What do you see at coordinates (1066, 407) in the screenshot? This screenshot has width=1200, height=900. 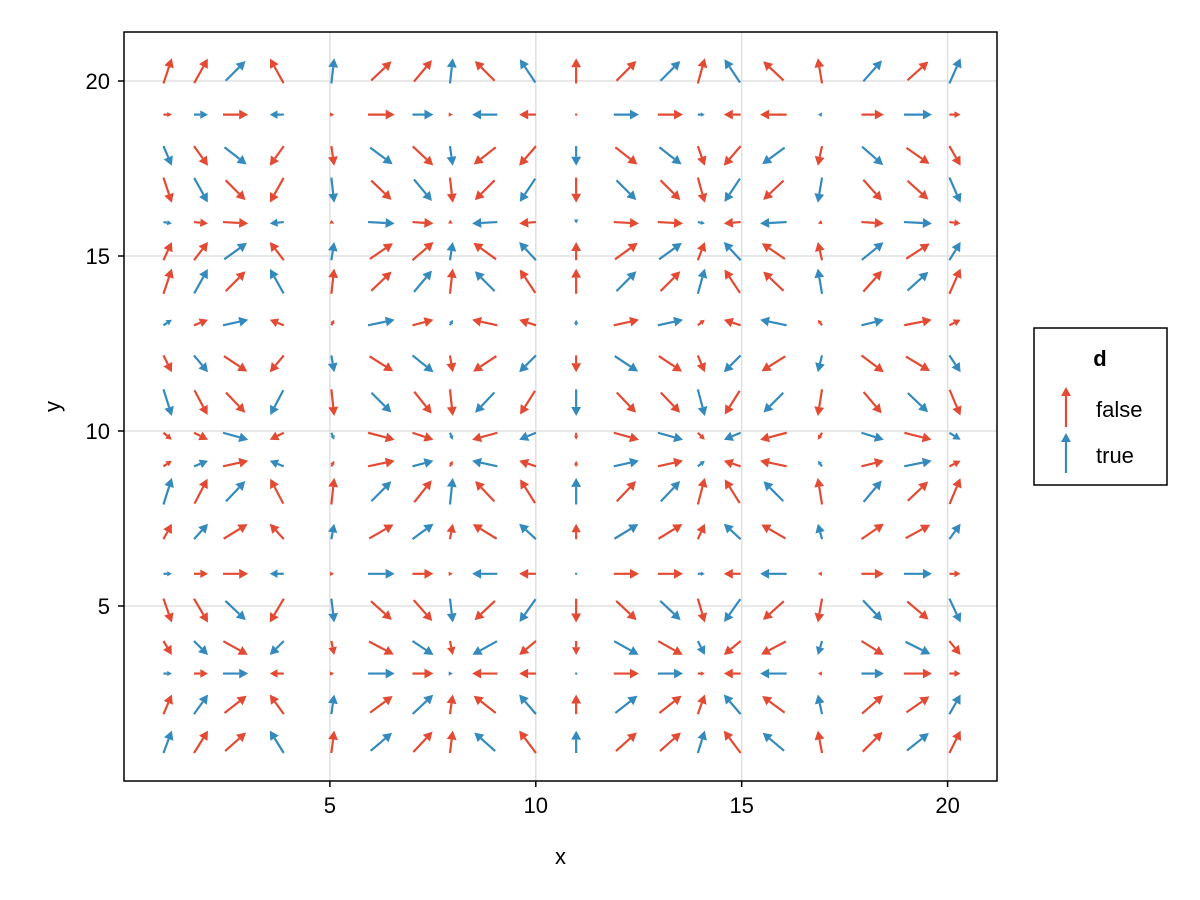 I see `legend-marker-false` at bounding box center [1066, 407].